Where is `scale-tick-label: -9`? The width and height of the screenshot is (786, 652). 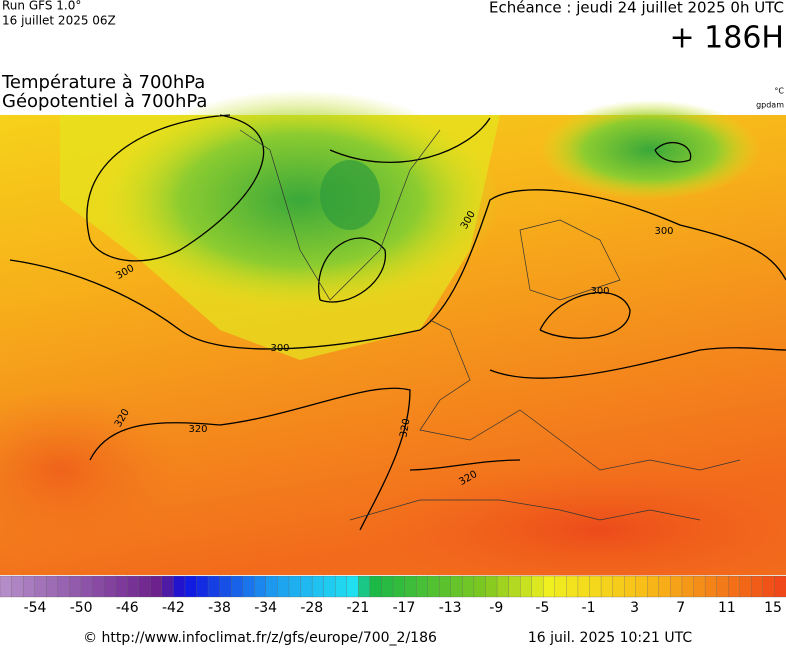
scale-tick-label: -9 is located at coordinates (496, 608).